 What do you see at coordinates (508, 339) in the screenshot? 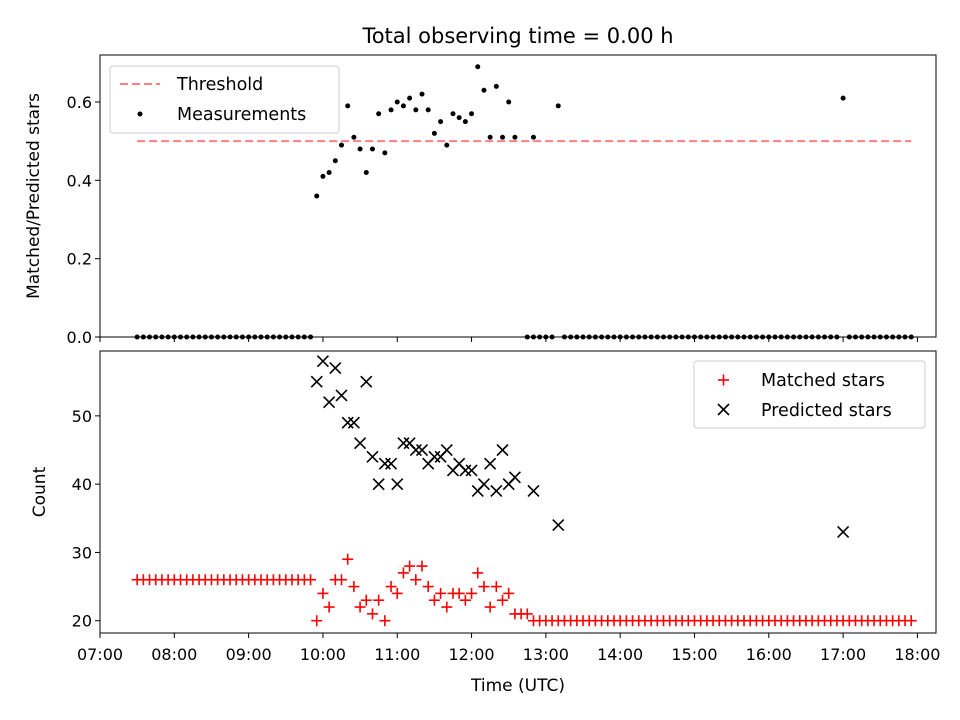
I see `top-x-axis` at bounding box center [508, 339].